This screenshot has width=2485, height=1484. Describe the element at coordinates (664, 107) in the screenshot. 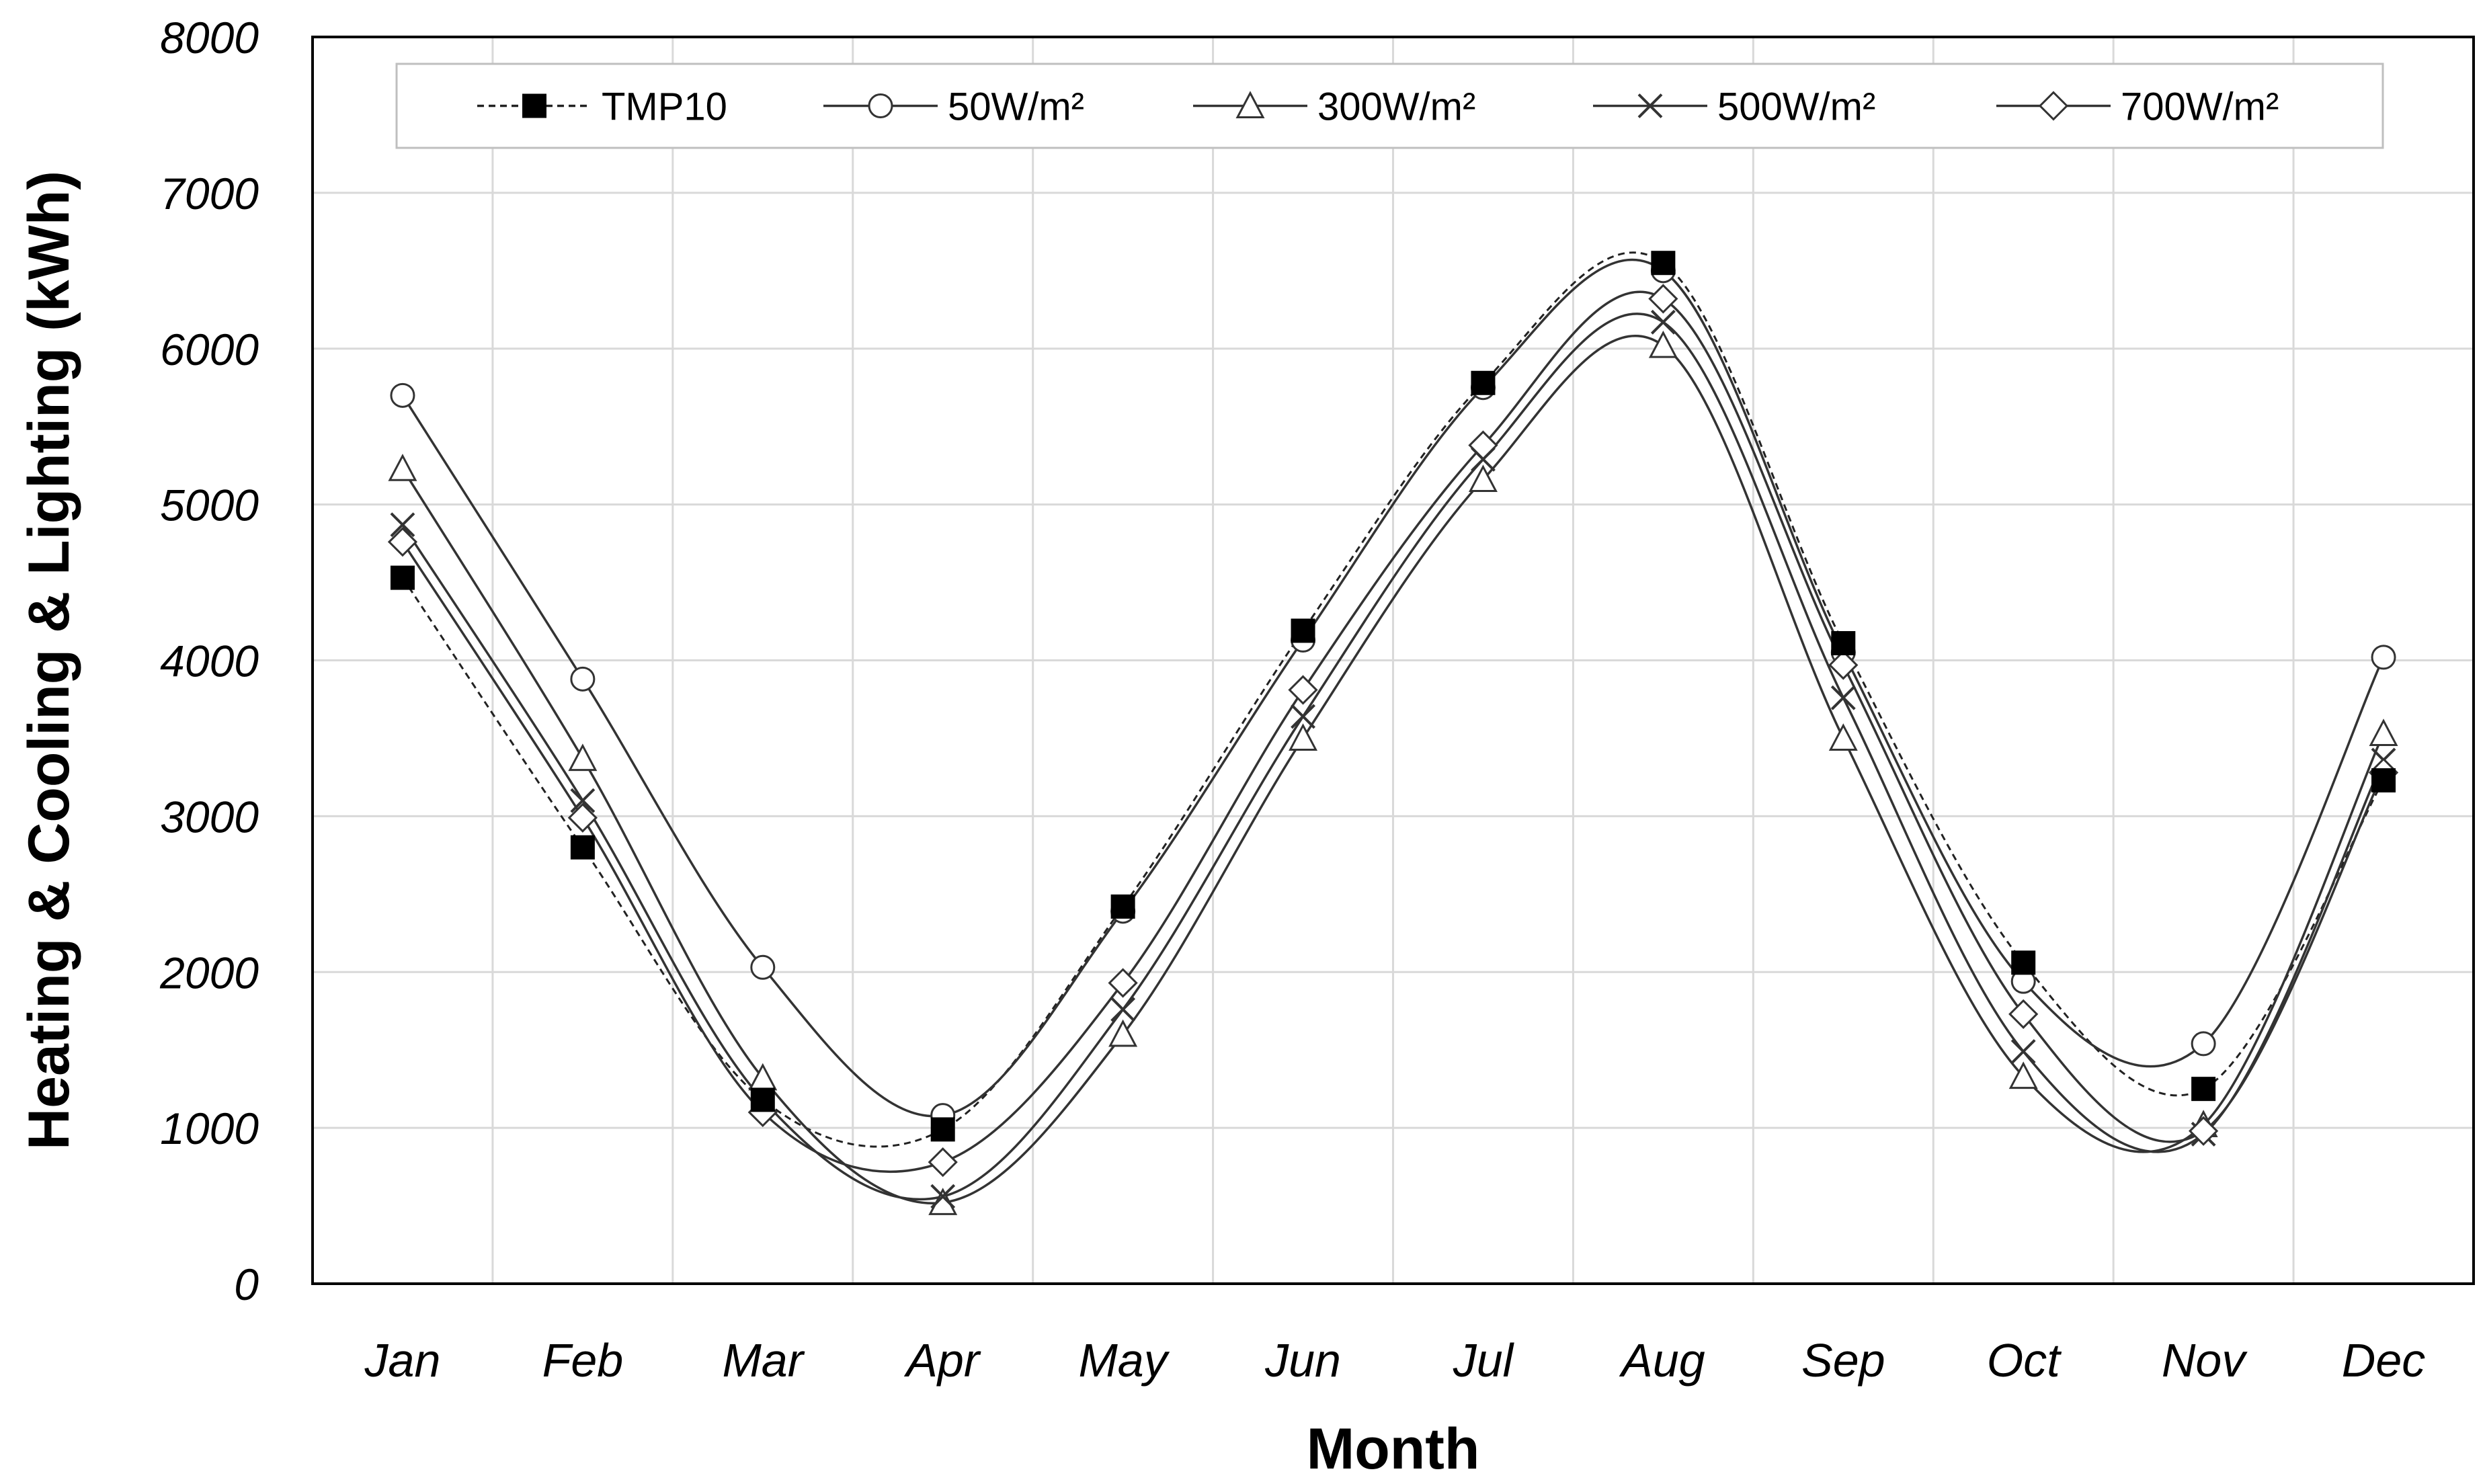

I see `legend-label: TMP10` at that location.